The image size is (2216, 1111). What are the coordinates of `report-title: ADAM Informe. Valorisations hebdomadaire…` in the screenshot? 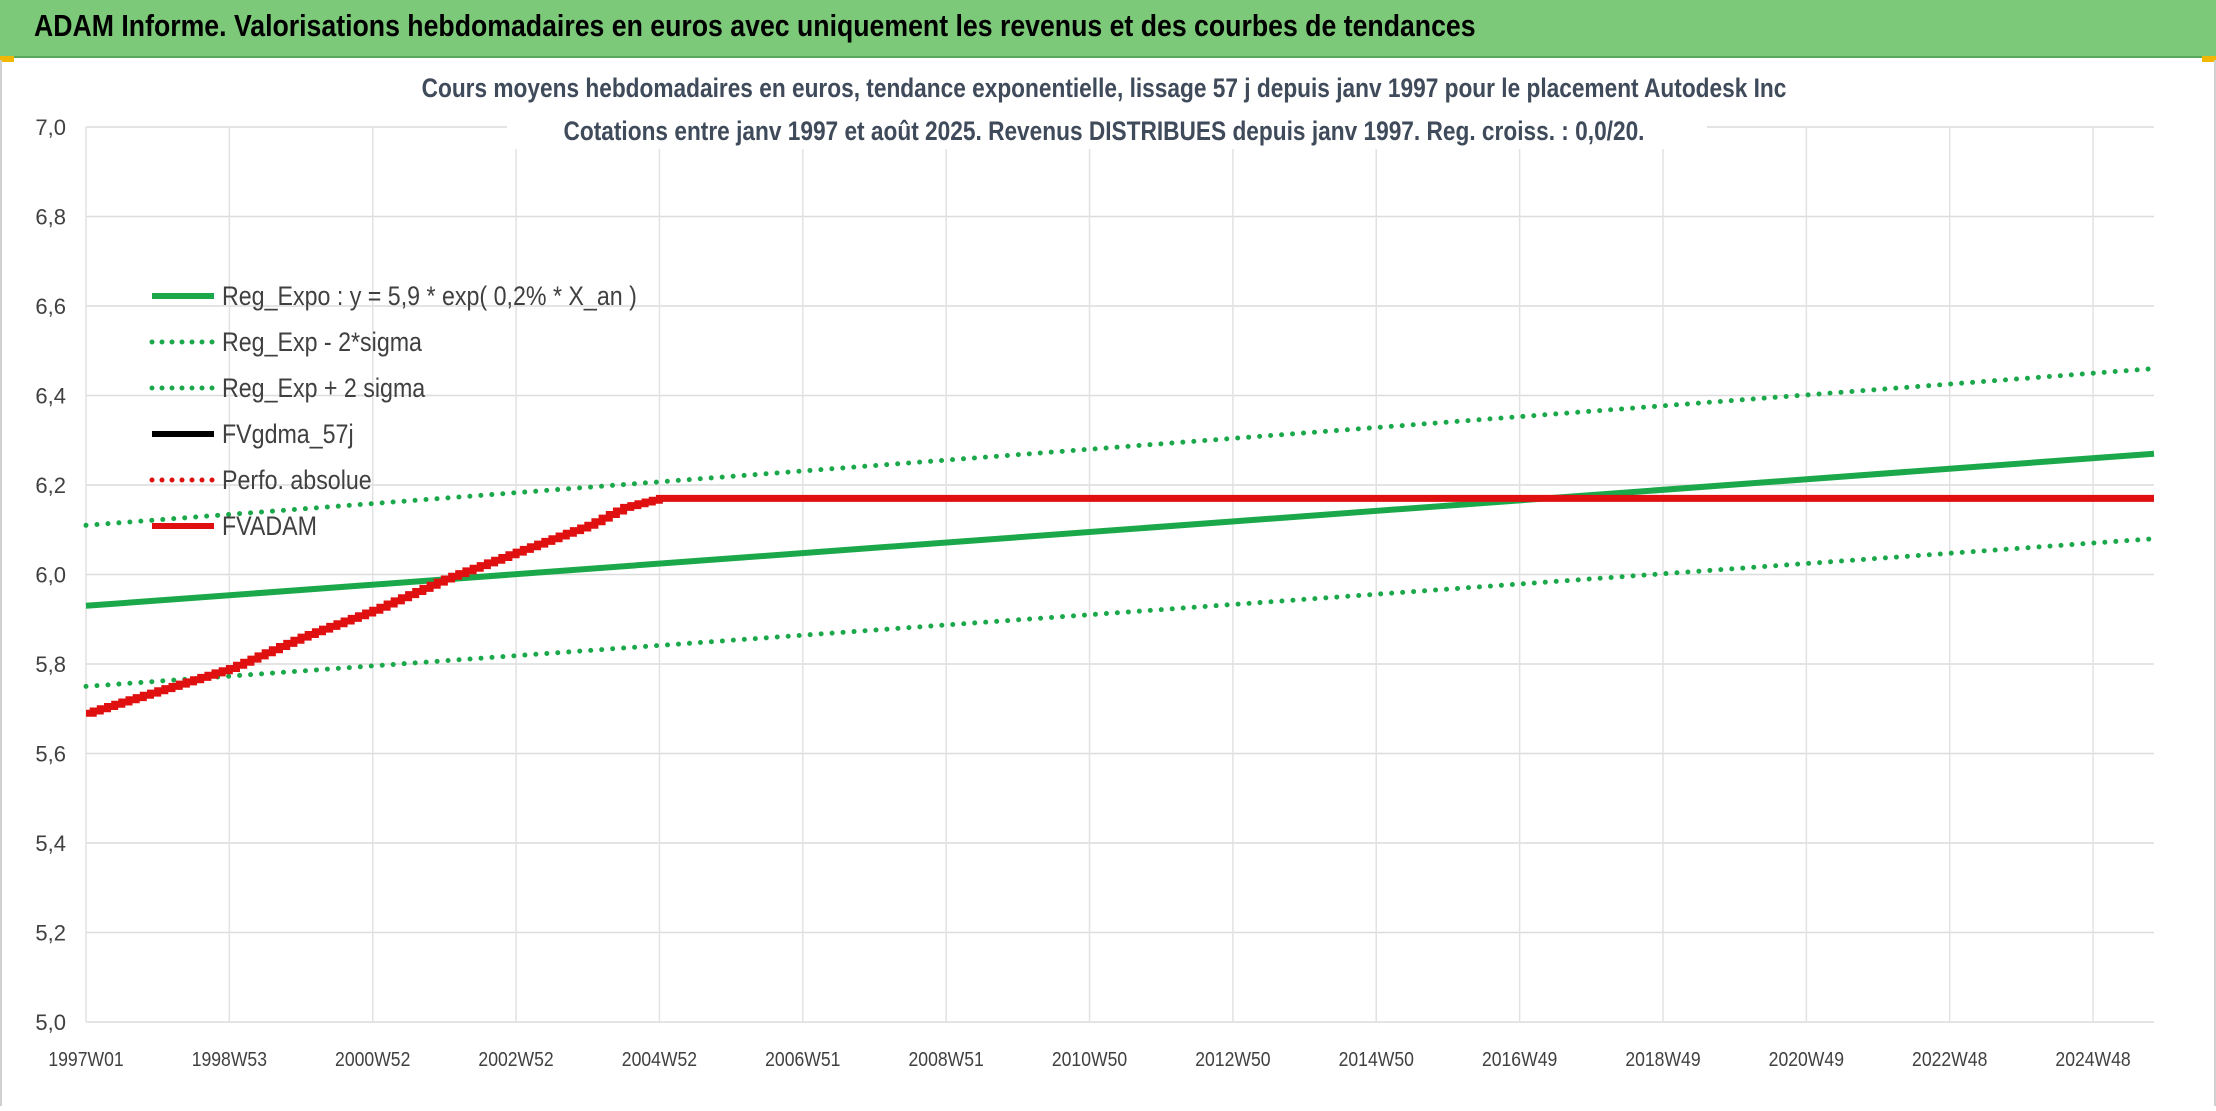 It's located at (755, 25).